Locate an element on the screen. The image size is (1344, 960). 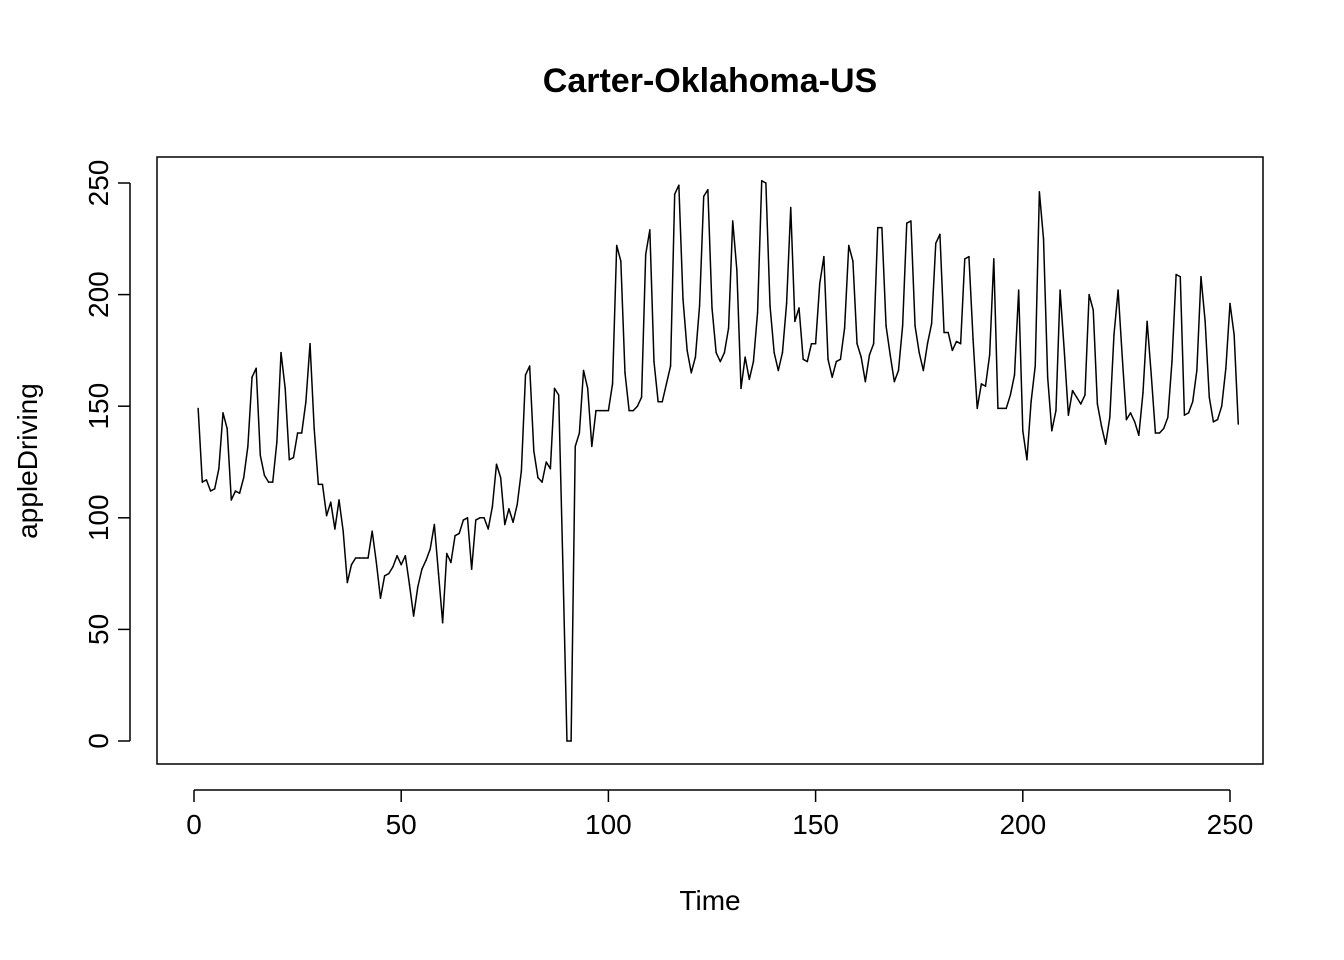
y-axis-label: appleDriving is located at coordinates (27, 461).